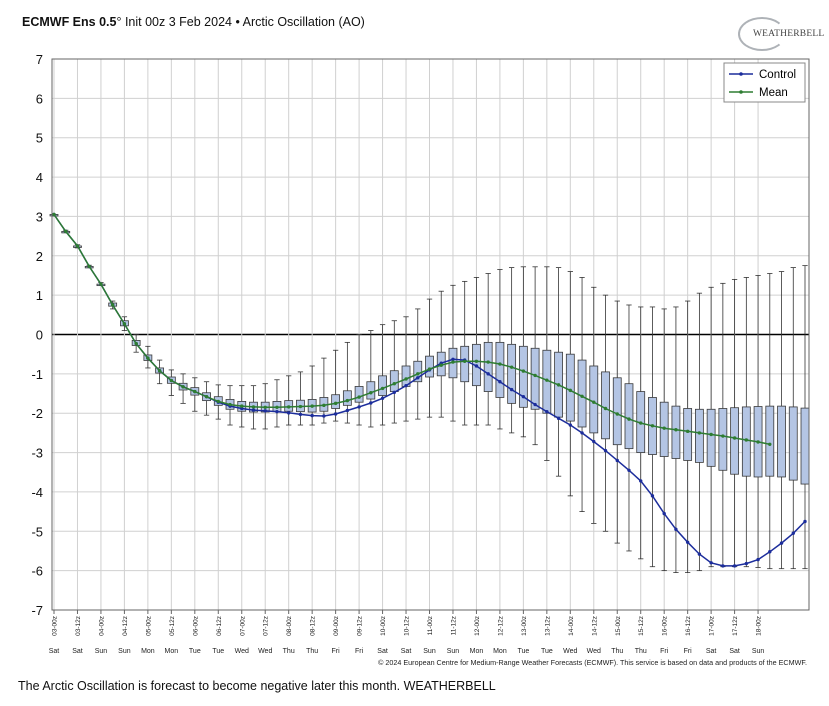  Describe the element at coordinates (429, 651) in the screenshot. I see `x-day-label: Sun` at that location.